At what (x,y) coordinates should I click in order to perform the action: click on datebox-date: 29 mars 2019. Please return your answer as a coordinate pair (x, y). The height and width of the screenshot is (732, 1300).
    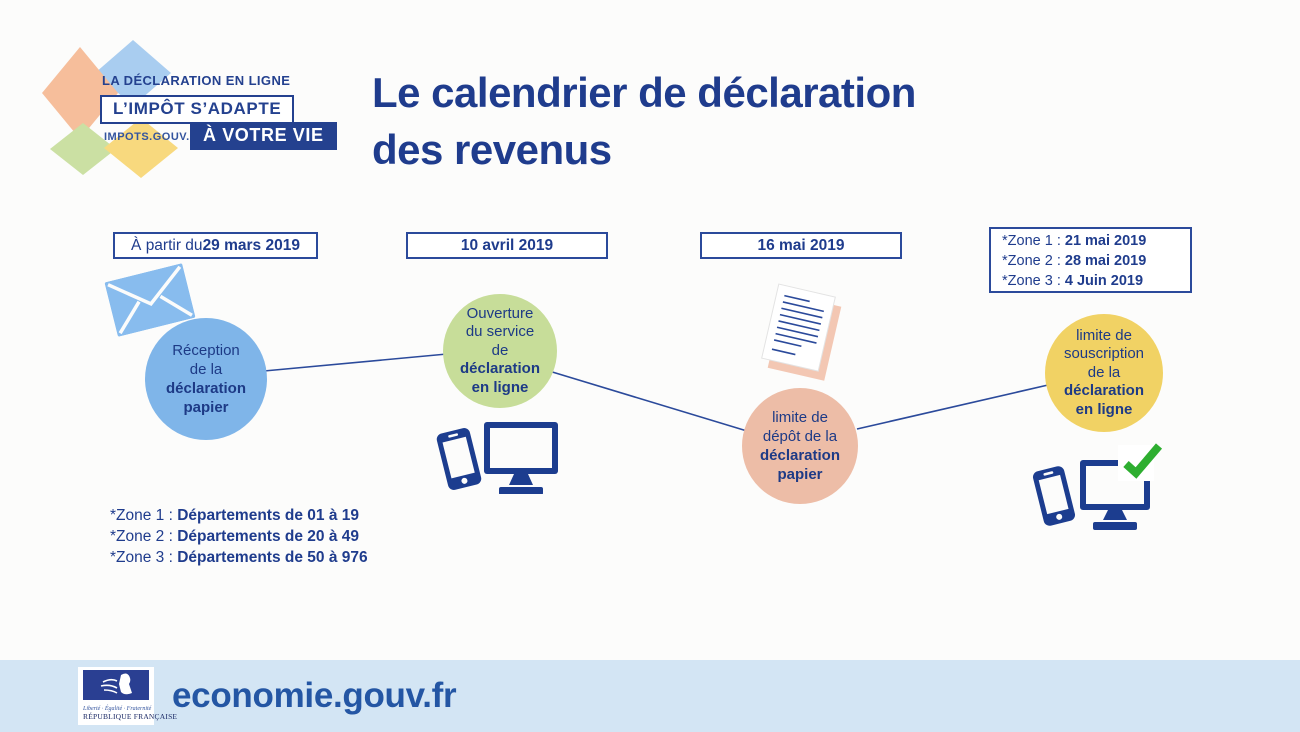
    Looking at the image, I should click on (251, 245).